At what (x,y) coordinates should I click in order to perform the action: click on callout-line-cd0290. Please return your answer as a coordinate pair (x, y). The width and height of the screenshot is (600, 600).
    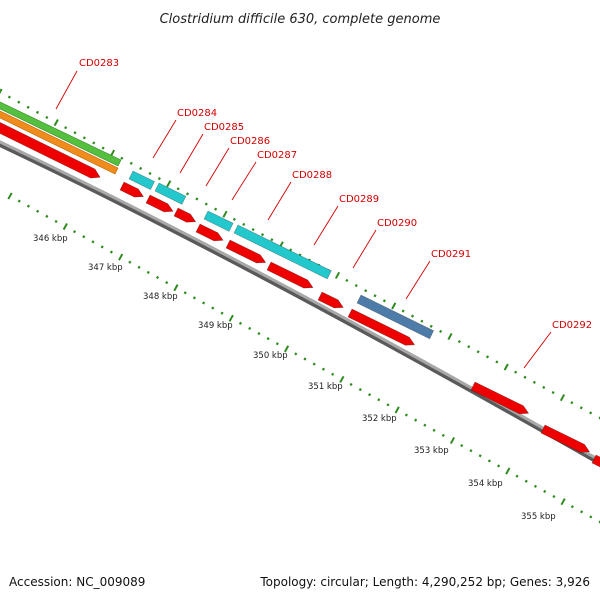
    Looking at the image, I should click on (364, 249).